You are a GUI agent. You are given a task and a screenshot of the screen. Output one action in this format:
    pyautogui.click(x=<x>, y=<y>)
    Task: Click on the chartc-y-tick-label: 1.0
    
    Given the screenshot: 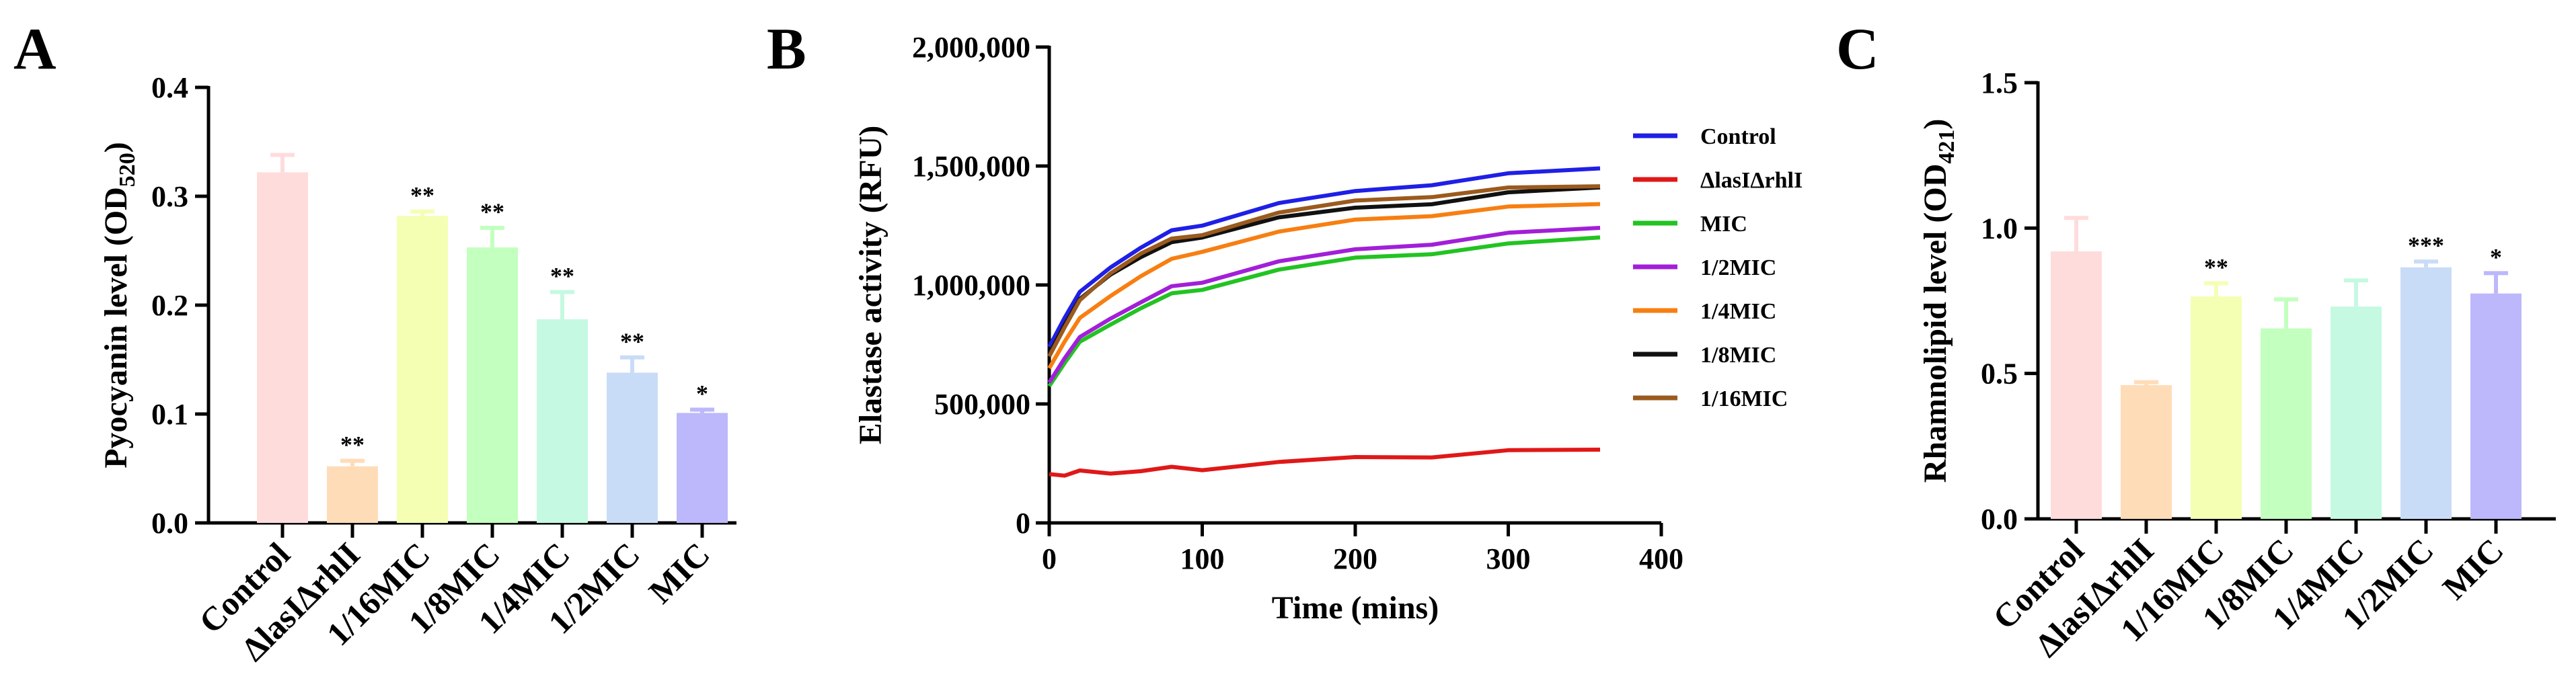 What is the action you would take?
    pyautogui.click(x=1999, y=229)
    